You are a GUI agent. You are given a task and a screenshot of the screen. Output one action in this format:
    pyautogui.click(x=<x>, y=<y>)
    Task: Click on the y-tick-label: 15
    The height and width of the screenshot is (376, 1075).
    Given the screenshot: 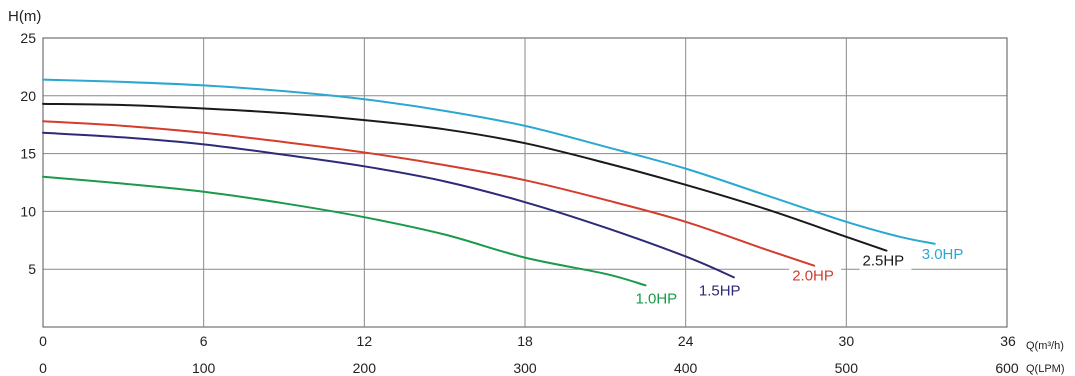 What is the action you would take?
    pyautogui.click(x=28, y=154)
    